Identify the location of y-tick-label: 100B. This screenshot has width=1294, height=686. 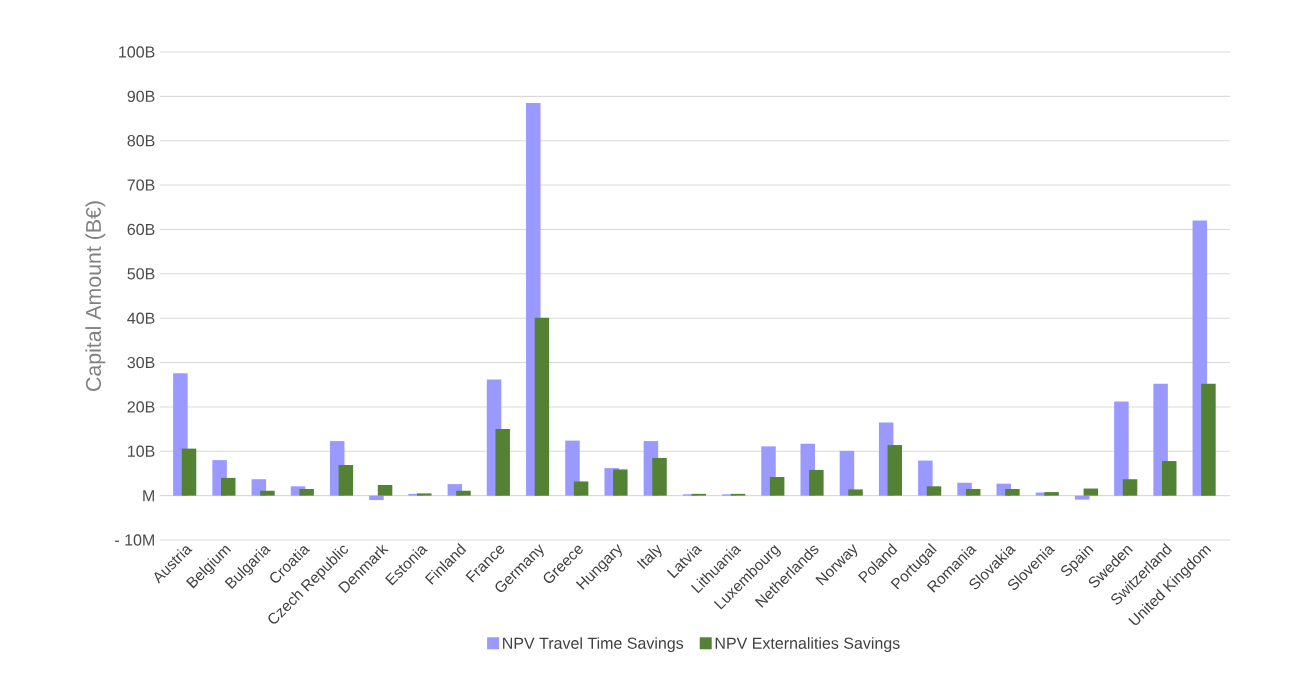
(137, 52).